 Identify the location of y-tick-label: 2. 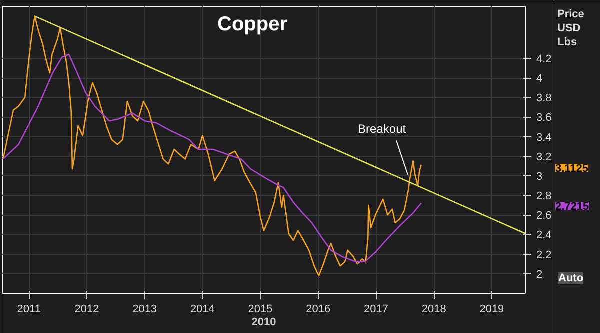
(539, 274).